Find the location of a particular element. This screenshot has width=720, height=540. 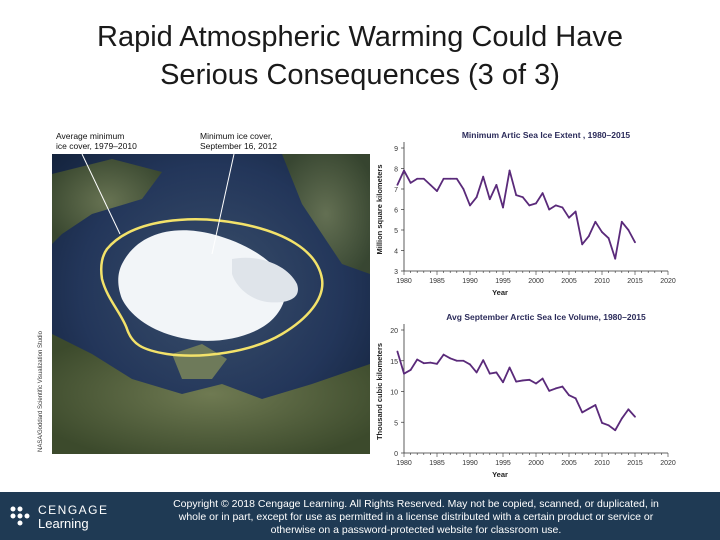

y-tick-label: 5 is located at coordinates (396, 423).